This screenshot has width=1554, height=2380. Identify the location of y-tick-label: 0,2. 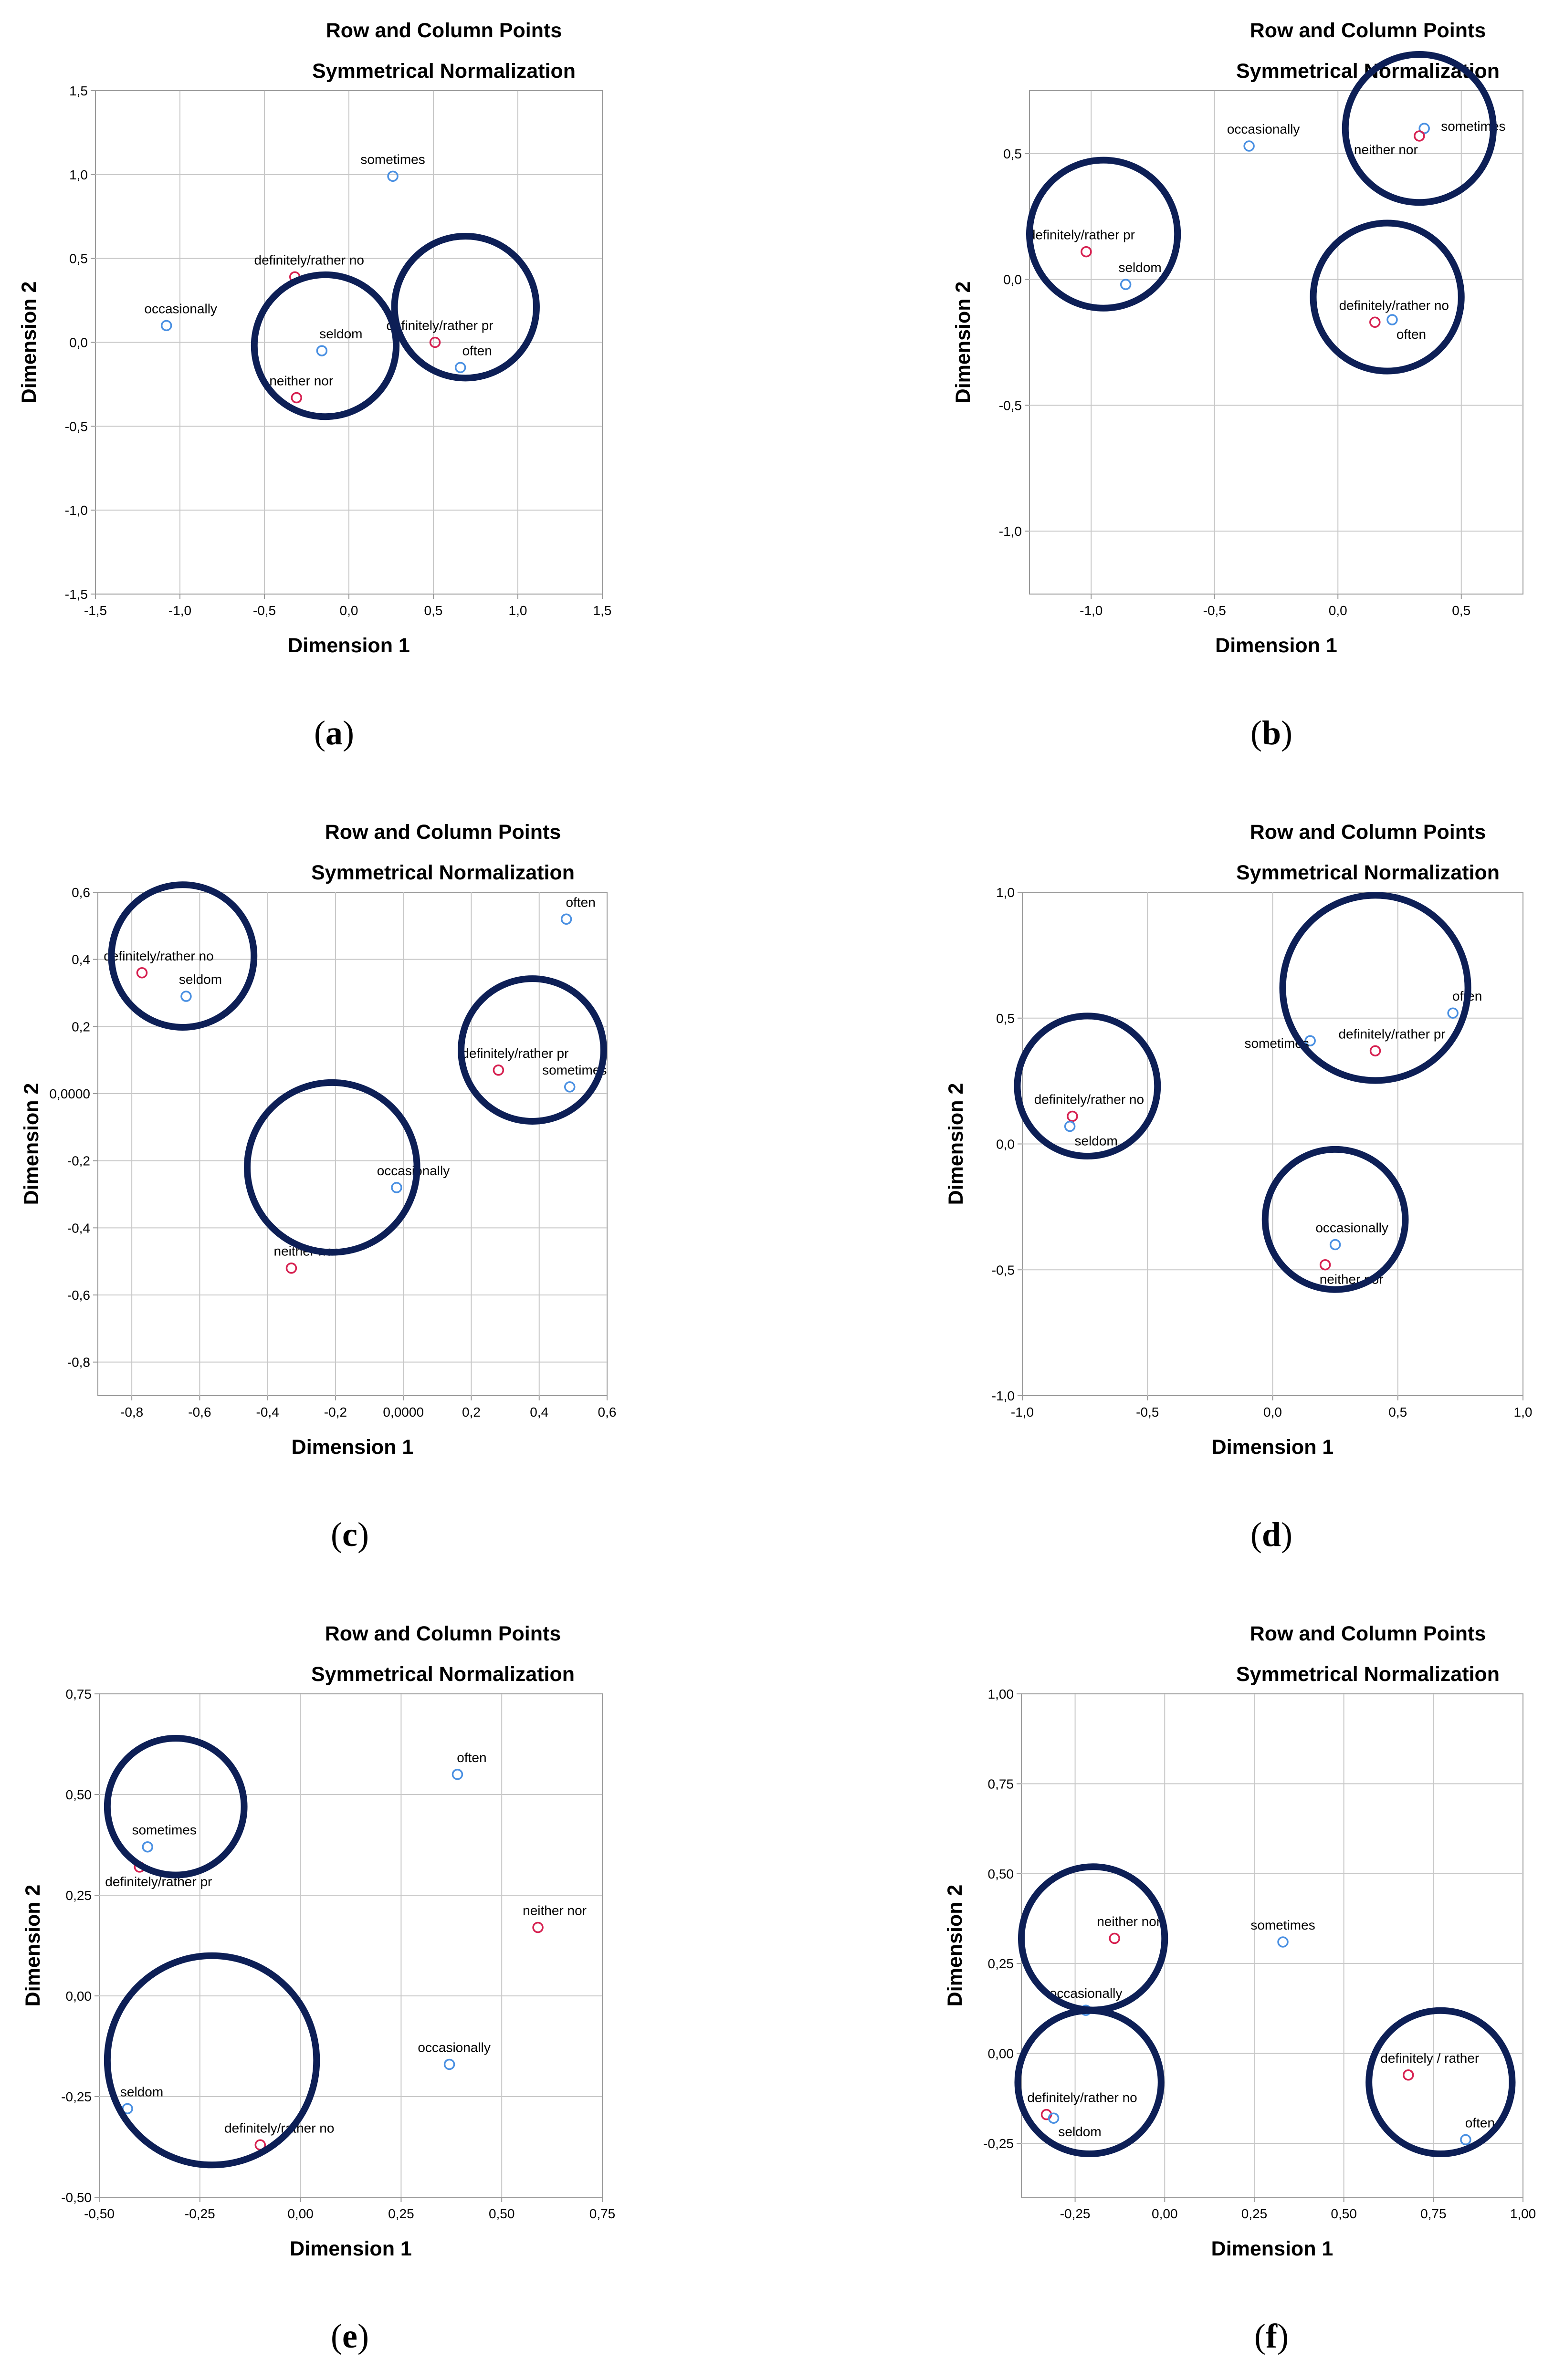
(81, 1026).